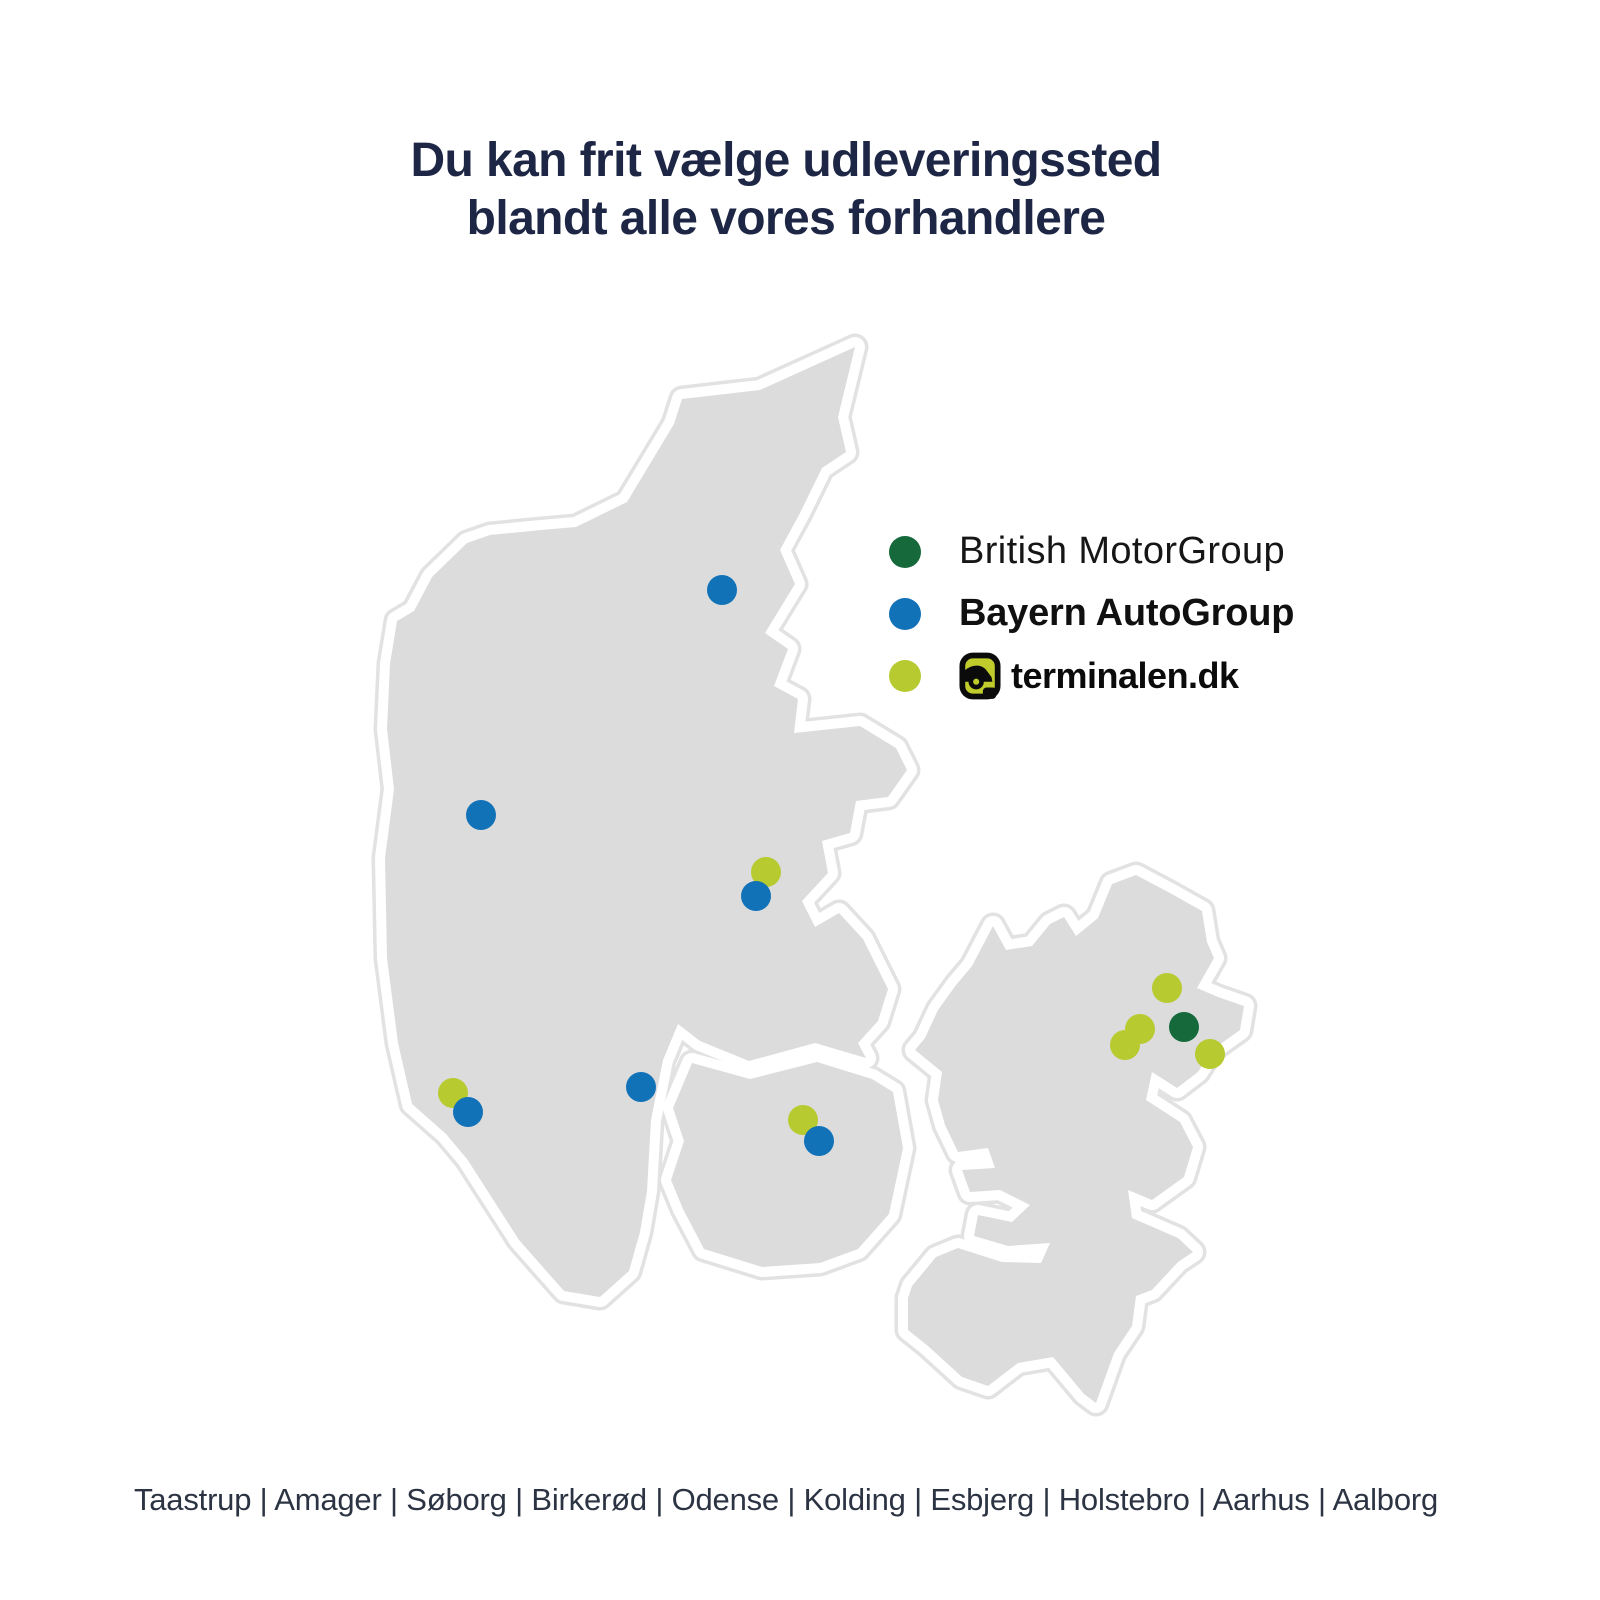 This screenshot has height=1600, width=1600. Describe the element at coordinates (787, 1164) in the screenshot. I see `funen-landmass` at that location.